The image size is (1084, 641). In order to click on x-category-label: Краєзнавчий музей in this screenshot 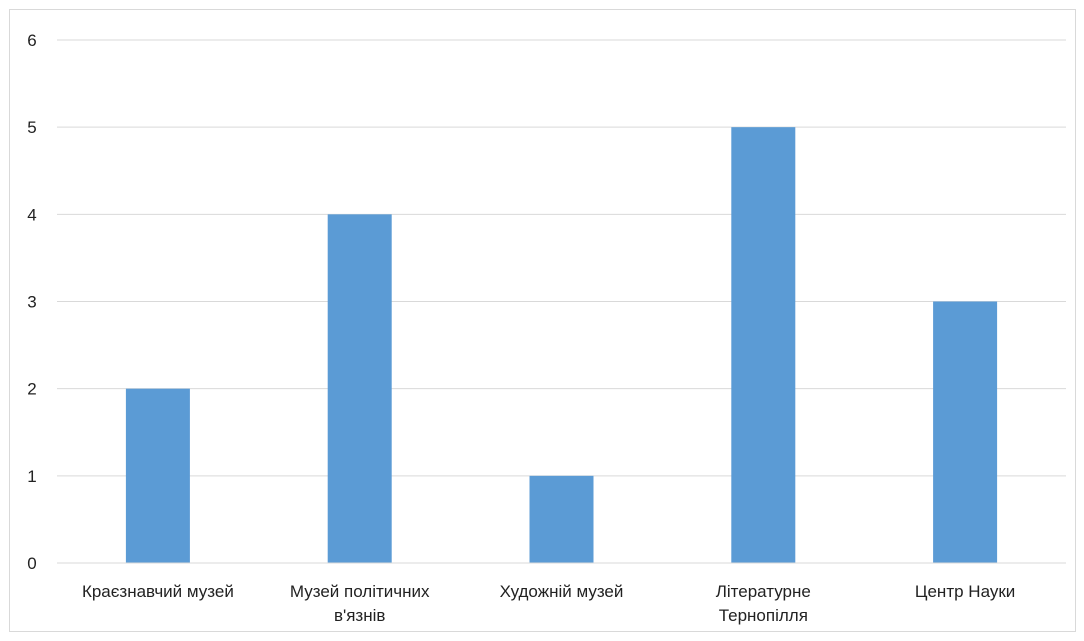, I will do `click(158, 591)`.